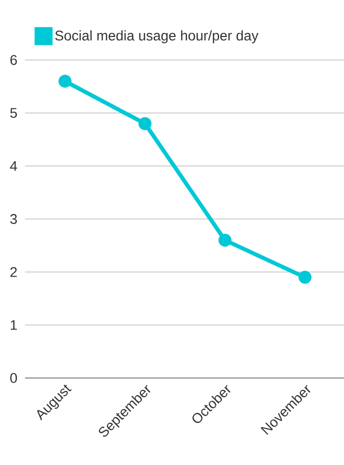 This screenshot has height=465, width=344. I want to click on y-tick-label: 0, so click(13, 378).